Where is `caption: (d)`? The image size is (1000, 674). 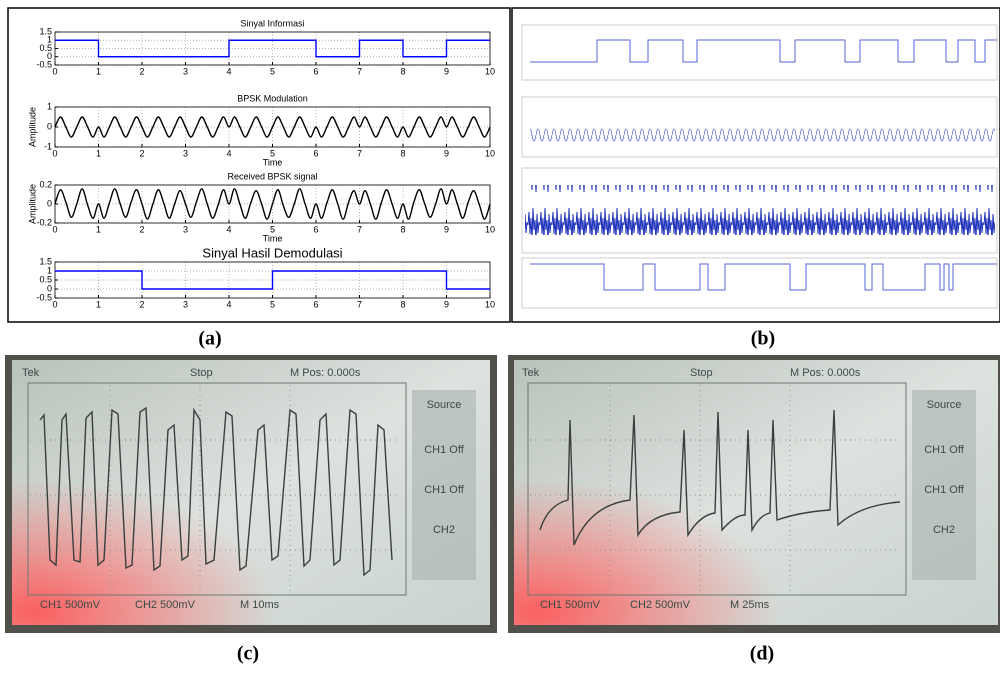
caption: (d) is located at coordinates (762, 654).